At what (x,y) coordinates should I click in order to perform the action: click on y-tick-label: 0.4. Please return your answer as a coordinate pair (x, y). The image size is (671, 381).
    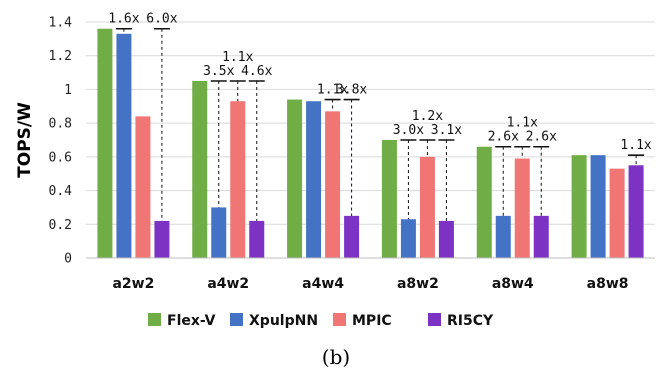
    Looking at the image, I should click on (61, 191).